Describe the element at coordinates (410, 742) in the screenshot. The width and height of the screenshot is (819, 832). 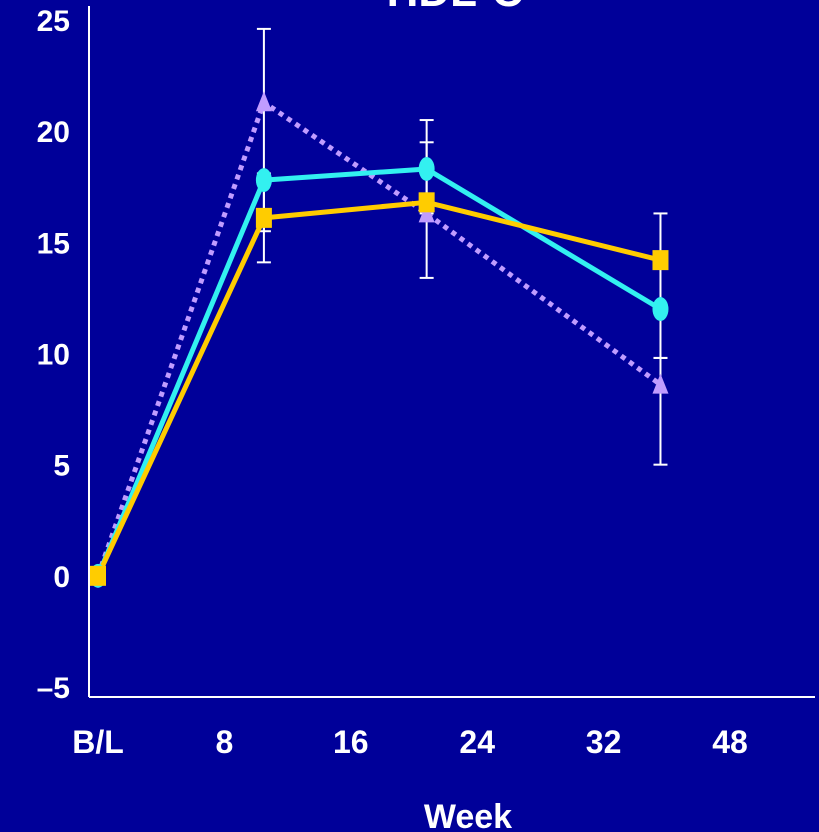
I see `x-tick-labels: B/L 8 16 24 32 48` at that location.